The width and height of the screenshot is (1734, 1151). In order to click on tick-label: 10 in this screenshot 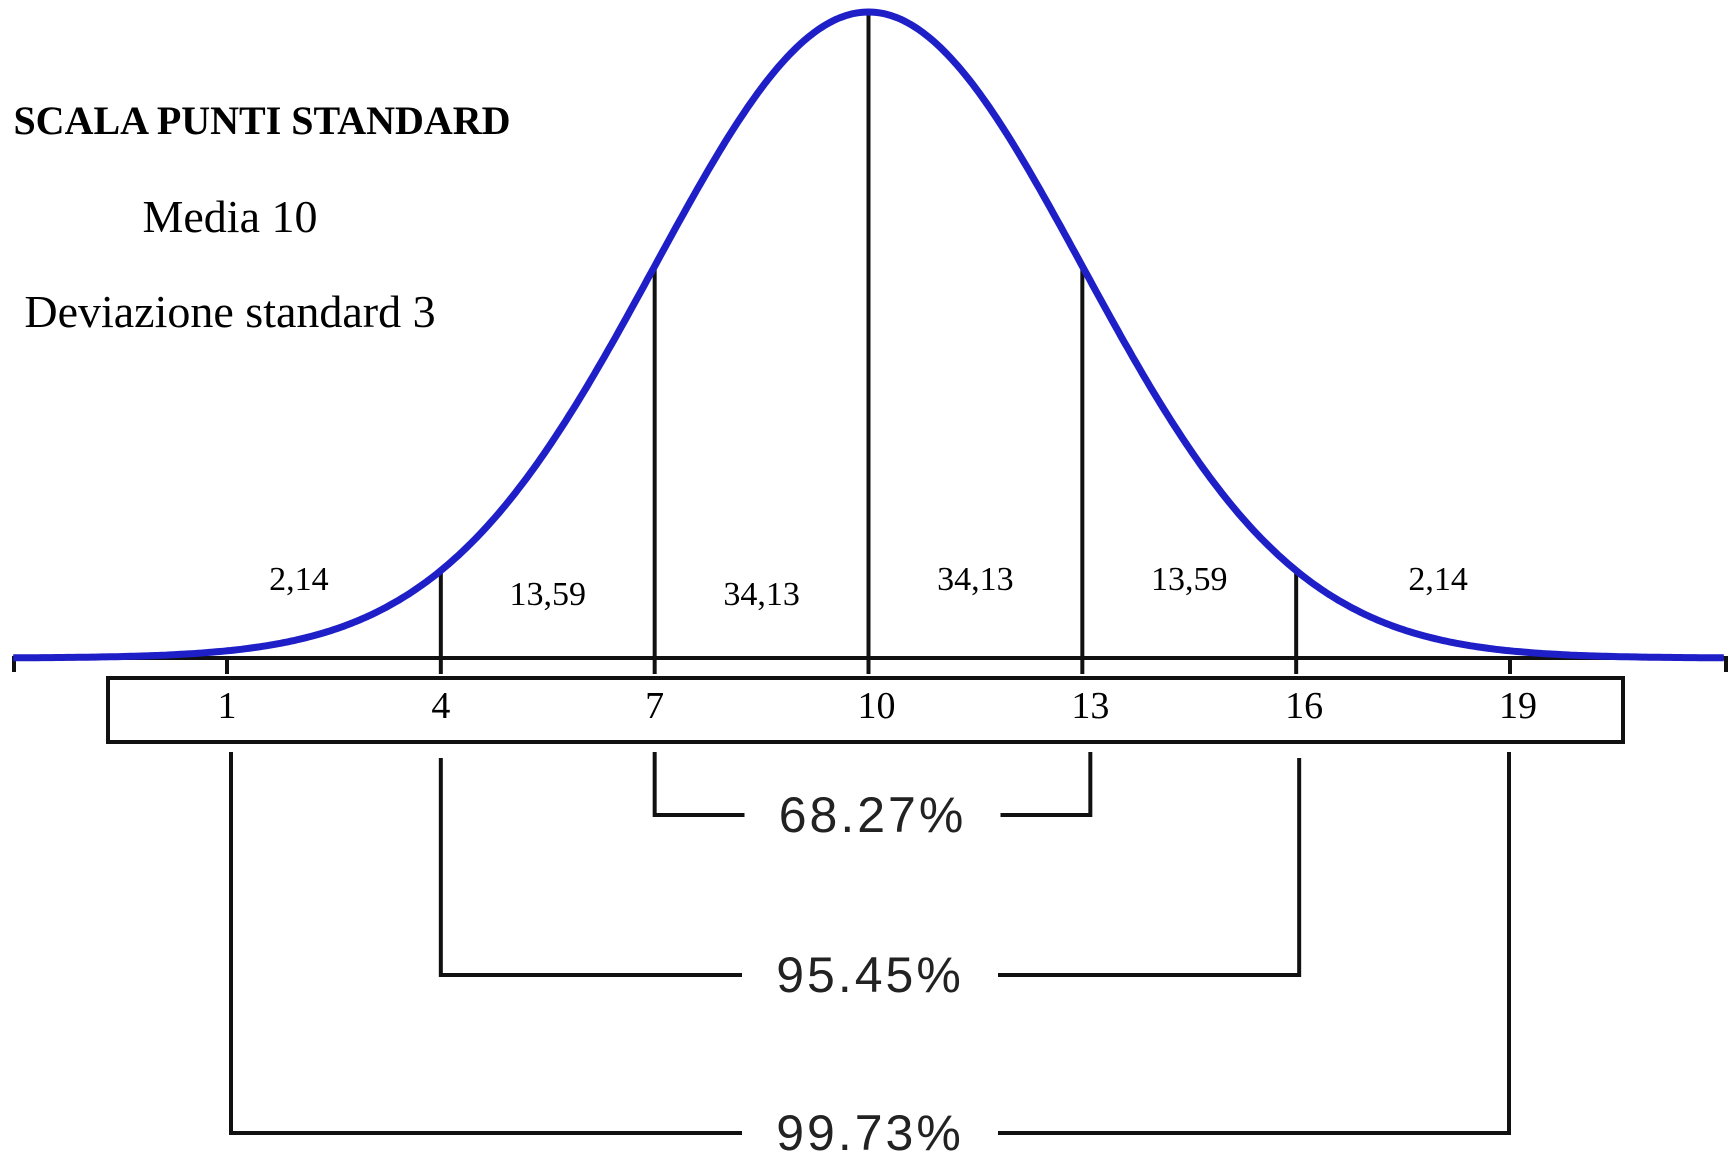, I will do `click(877, 706)`.